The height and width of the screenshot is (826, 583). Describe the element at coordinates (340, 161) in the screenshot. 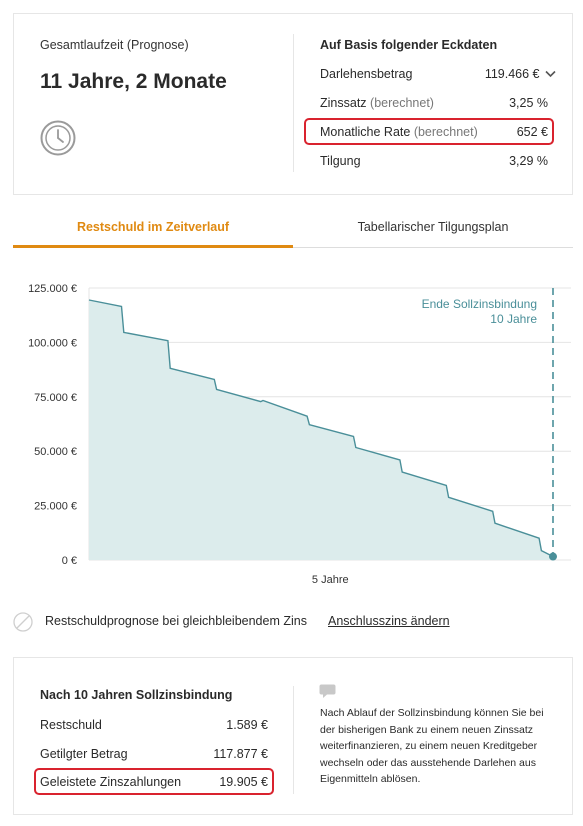

I see `repayment-label: Tilgung` at that location.